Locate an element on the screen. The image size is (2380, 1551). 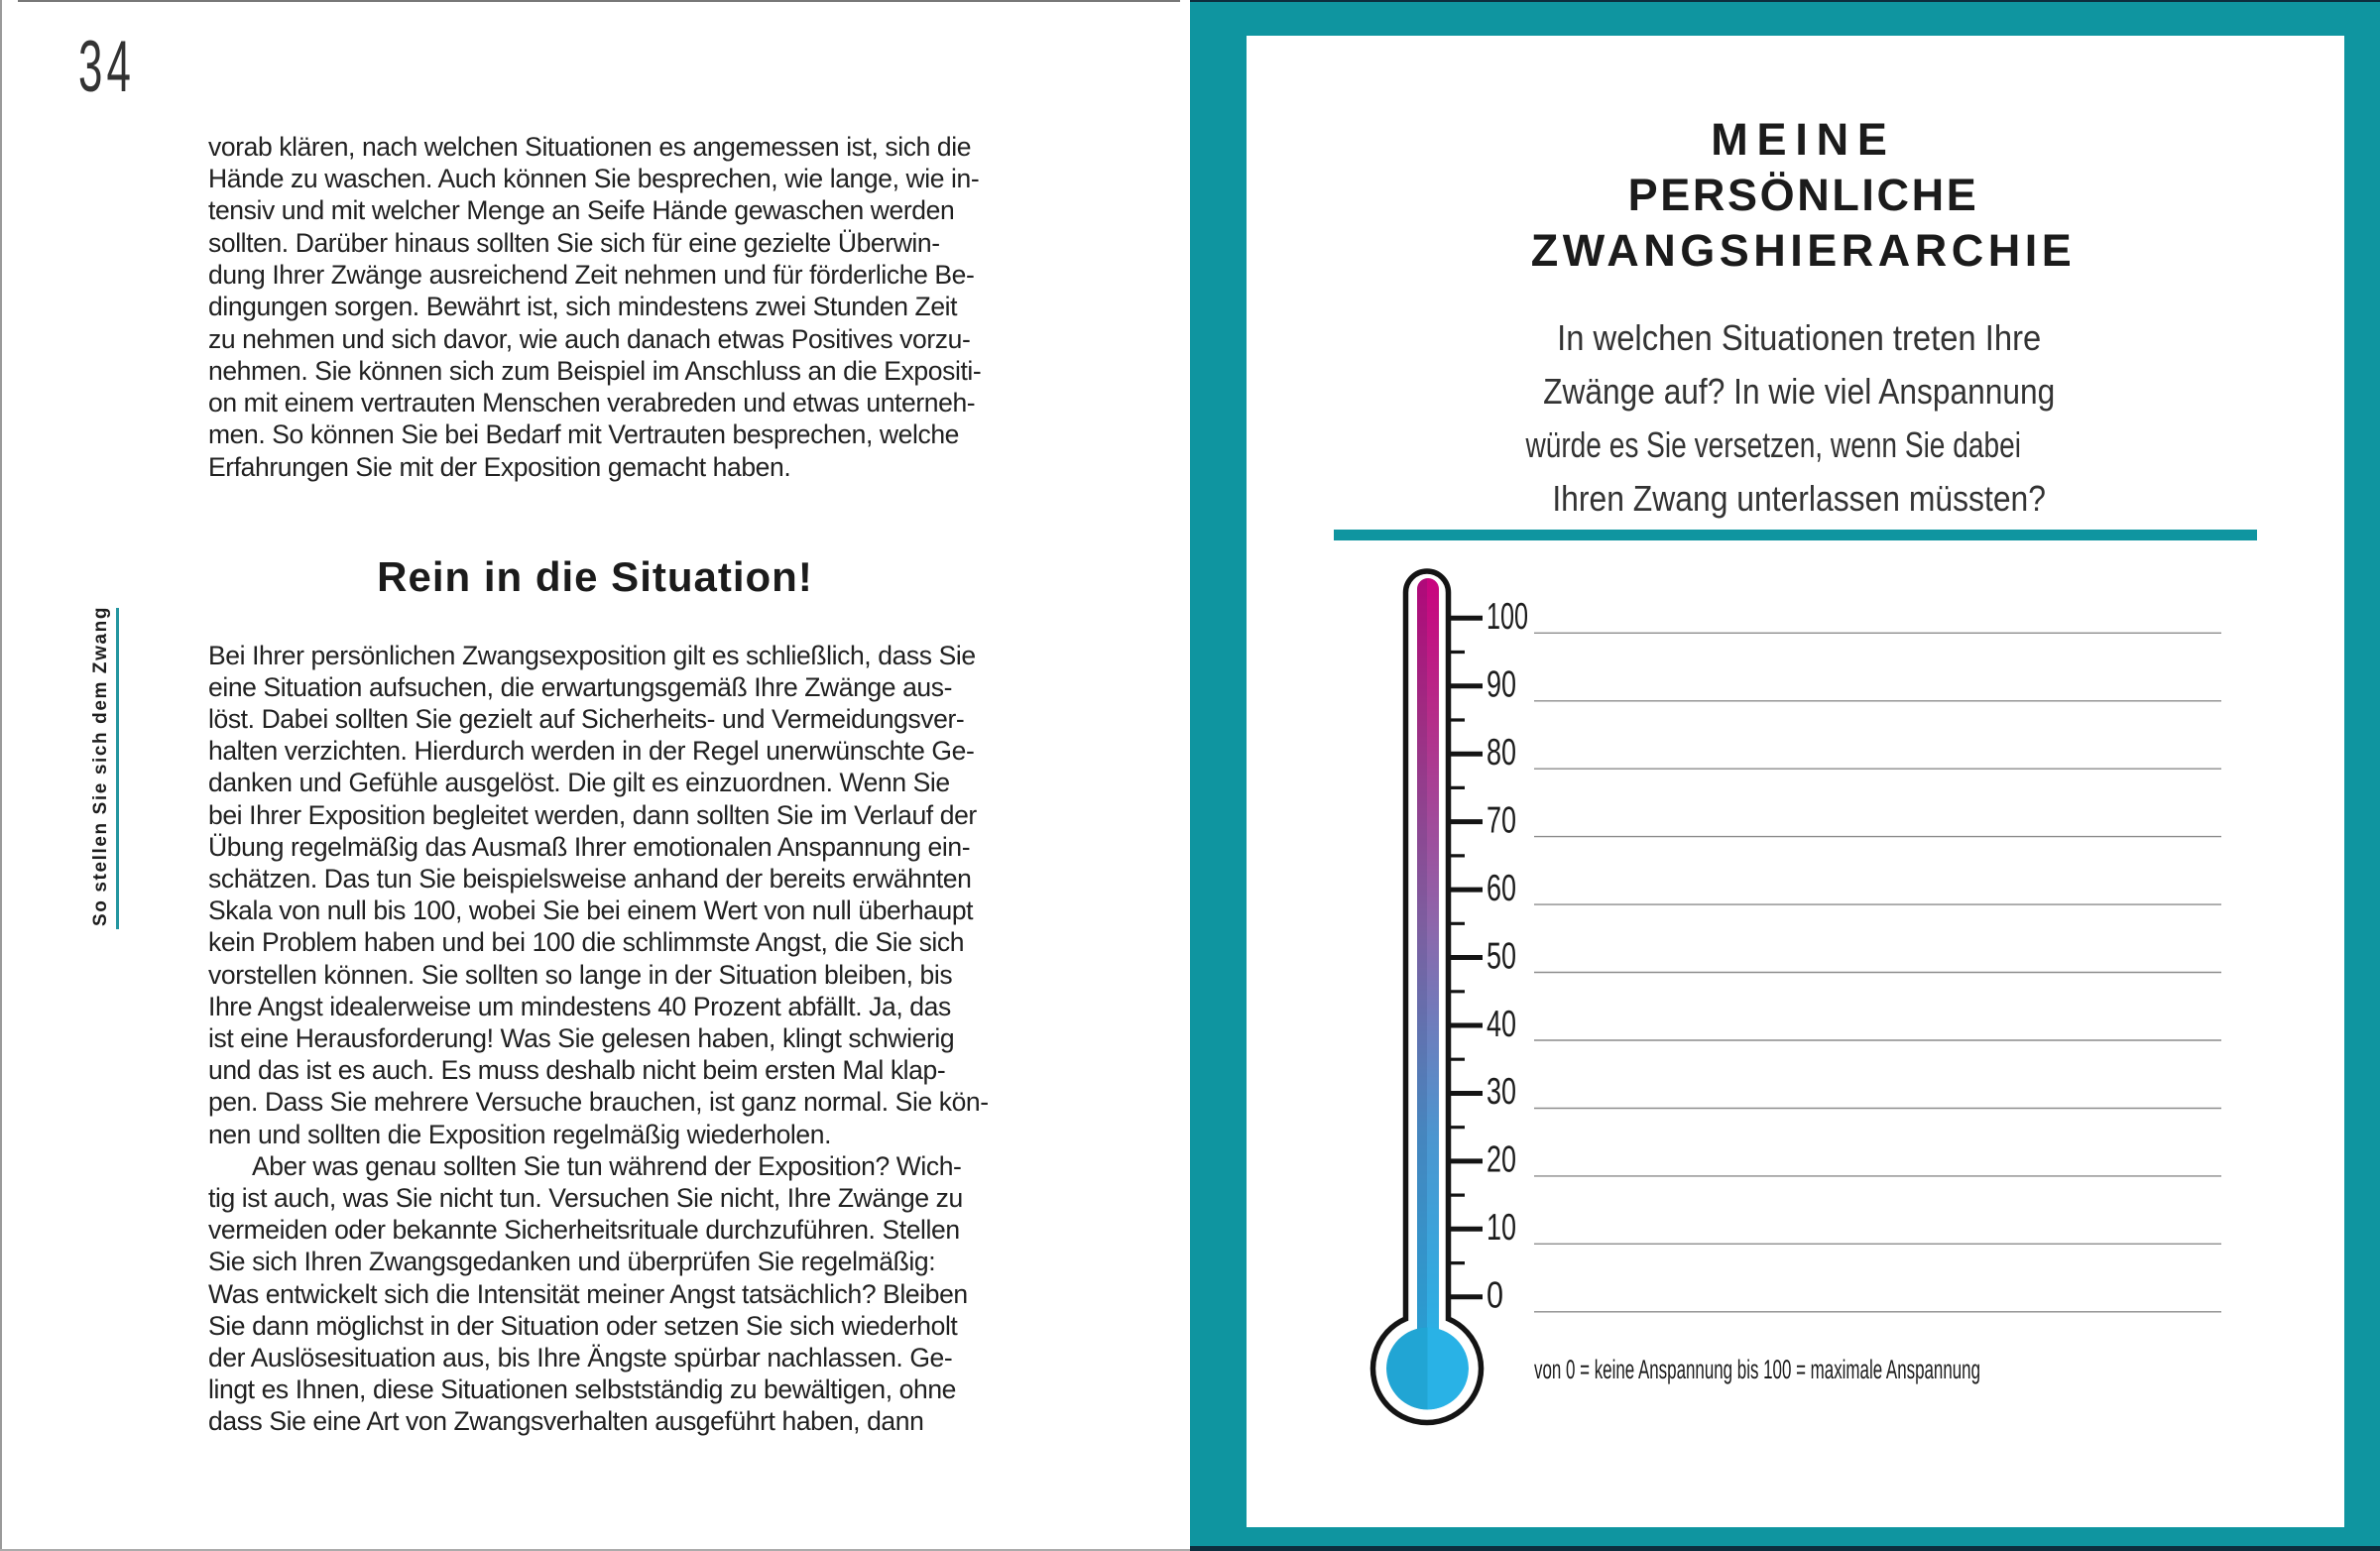
svg-text: 20 is located at coordinates (1501, 1159).